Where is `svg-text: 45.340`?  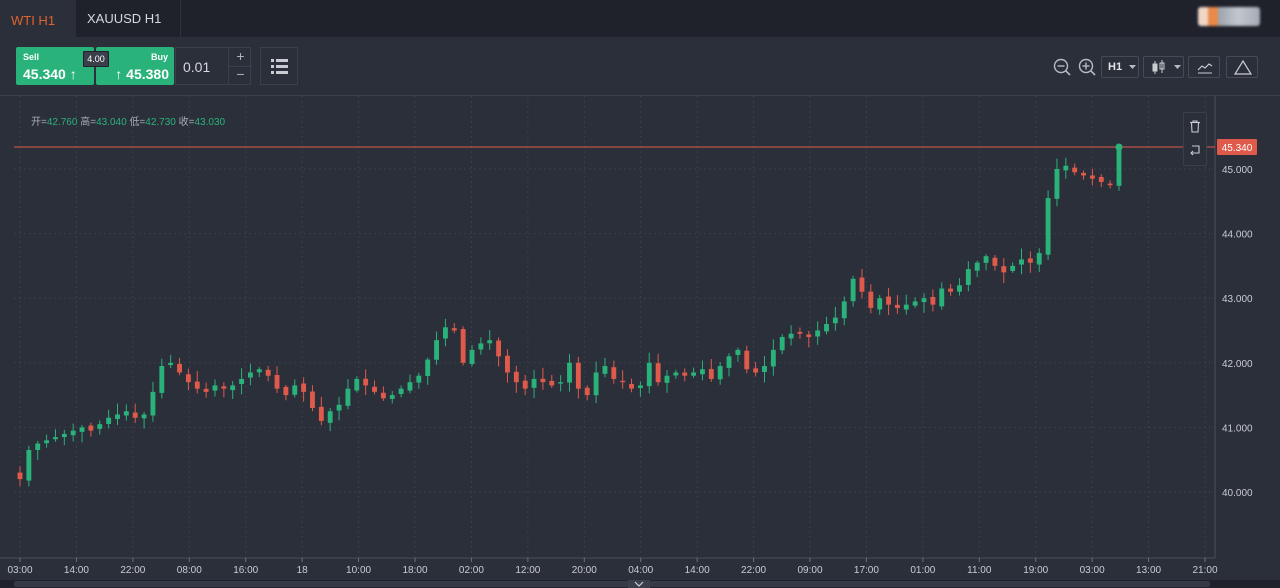 svg-text: 45.340 is located at coordinates (1237, 148).